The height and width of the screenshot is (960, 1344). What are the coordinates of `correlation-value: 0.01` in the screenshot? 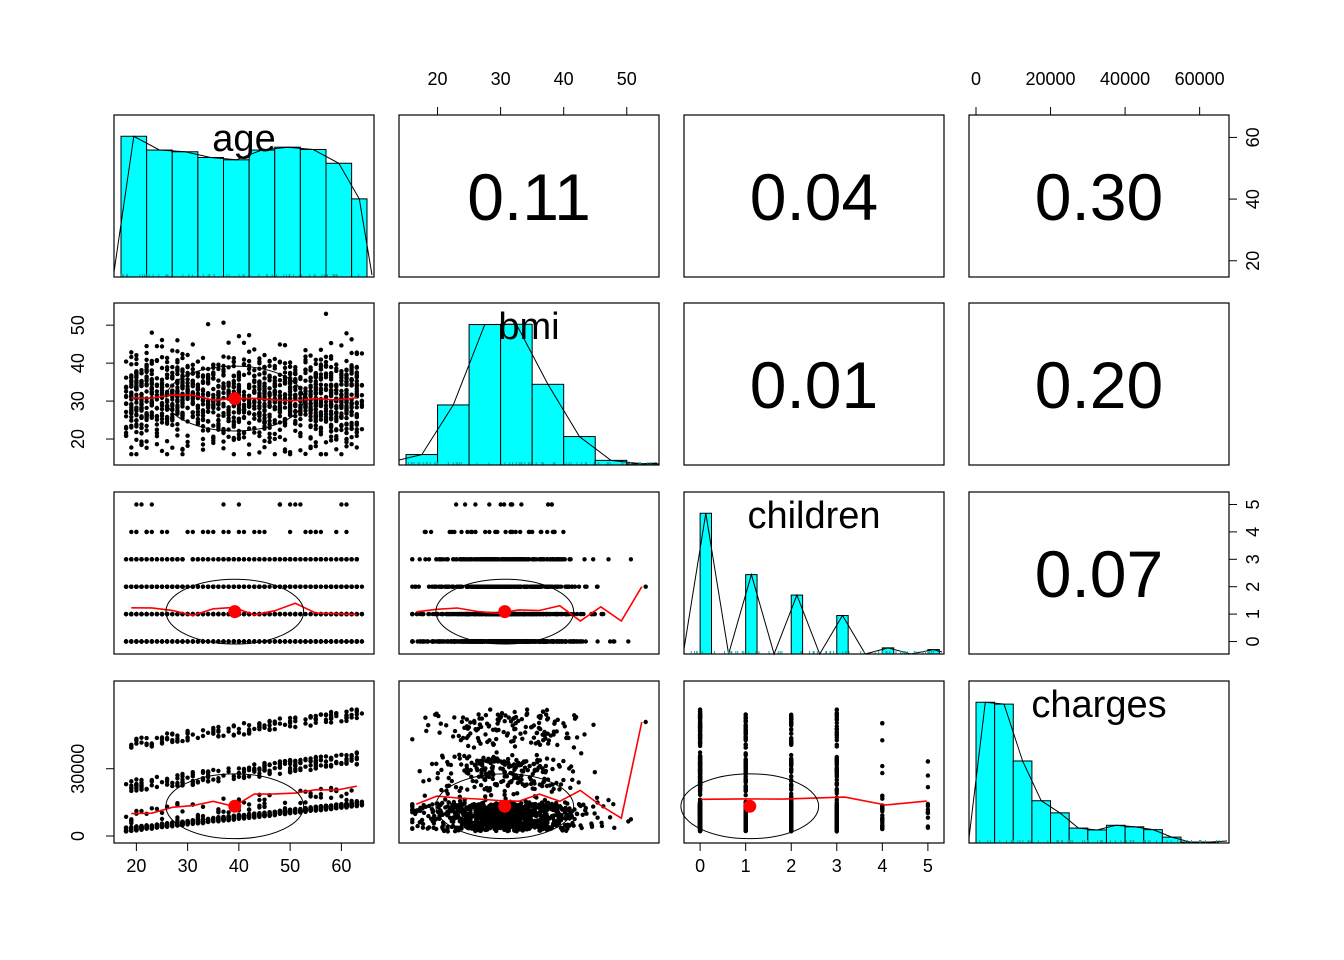 It's located at (814, 385).